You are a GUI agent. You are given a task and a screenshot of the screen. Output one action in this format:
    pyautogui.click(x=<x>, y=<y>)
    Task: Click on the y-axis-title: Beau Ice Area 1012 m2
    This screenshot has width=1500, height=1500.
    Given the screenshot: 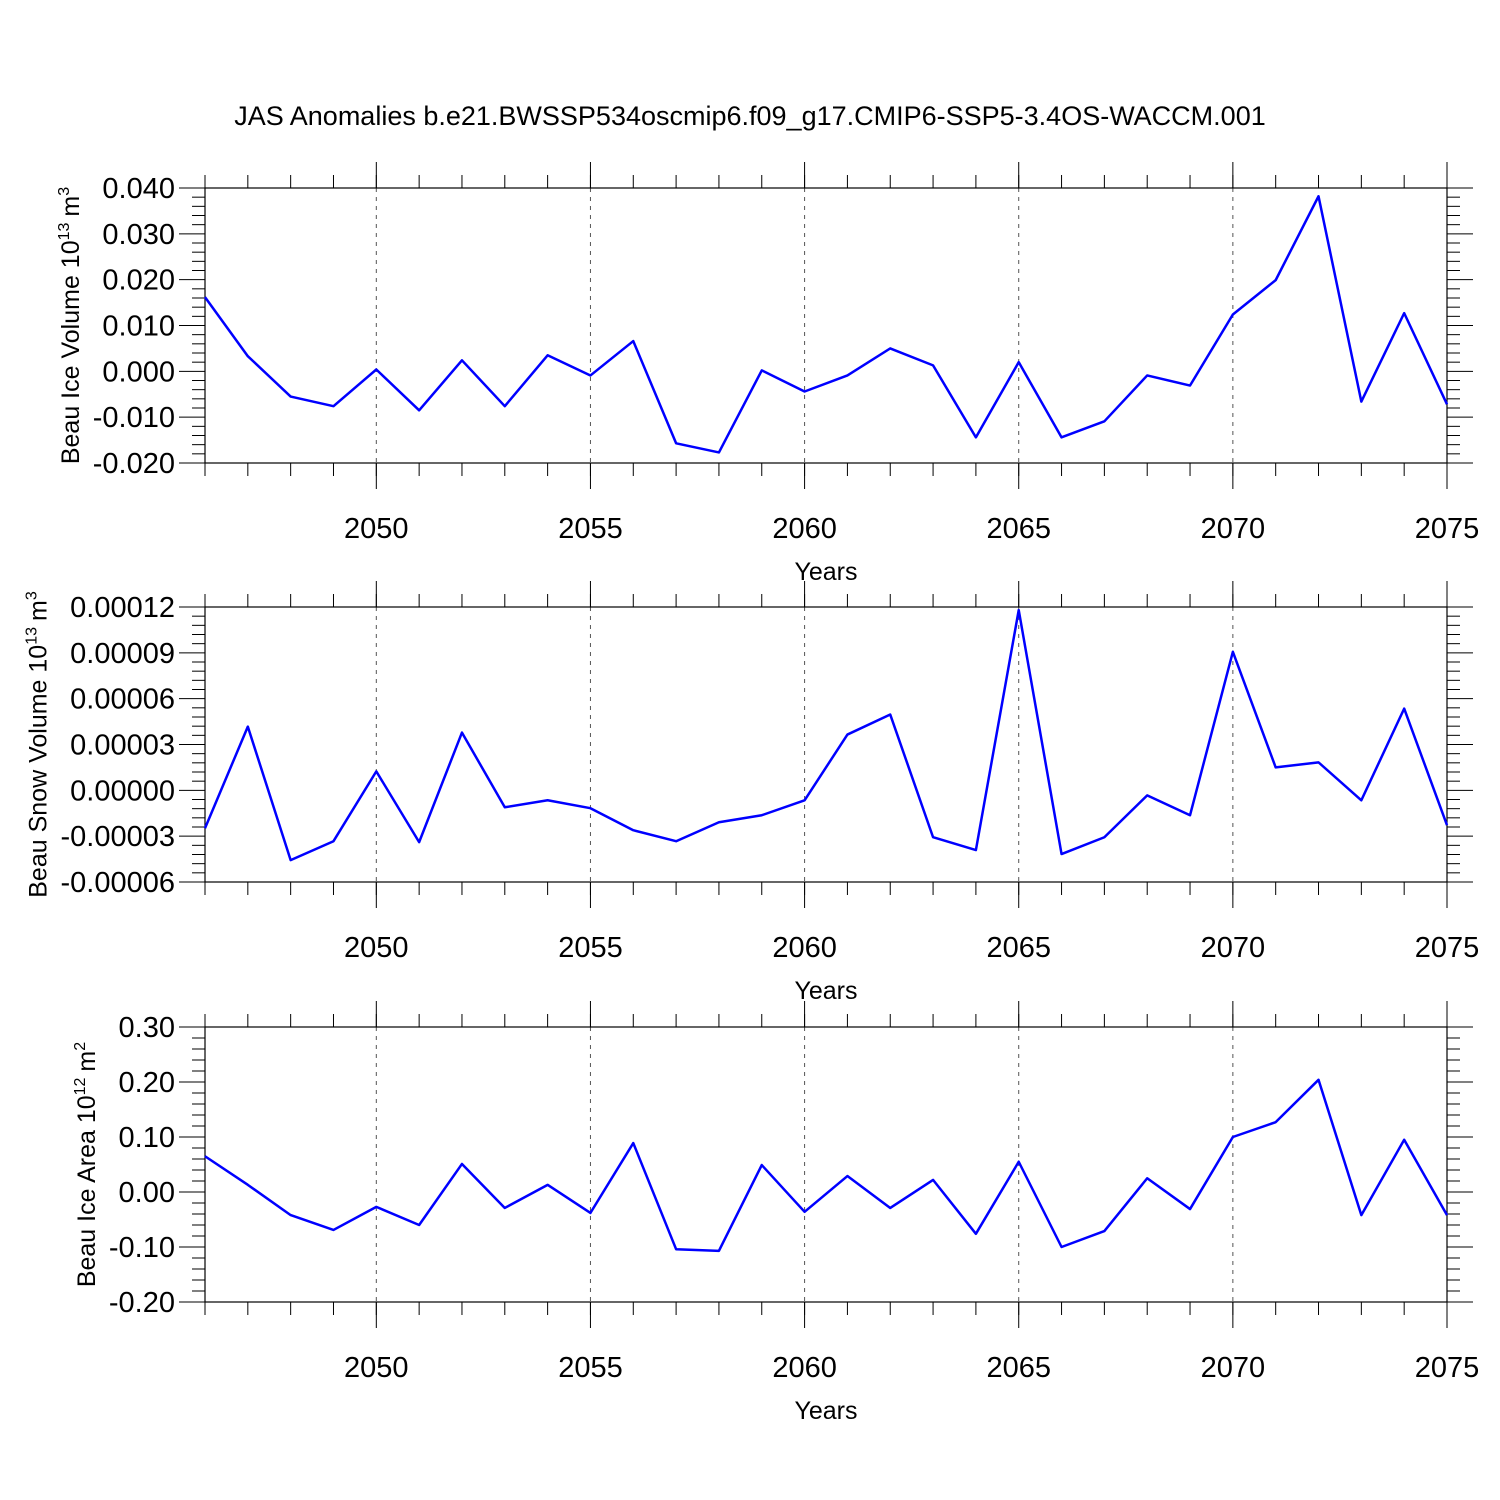 What is the action you would take?
    pyautogui.click(x=86, y=1164)
    